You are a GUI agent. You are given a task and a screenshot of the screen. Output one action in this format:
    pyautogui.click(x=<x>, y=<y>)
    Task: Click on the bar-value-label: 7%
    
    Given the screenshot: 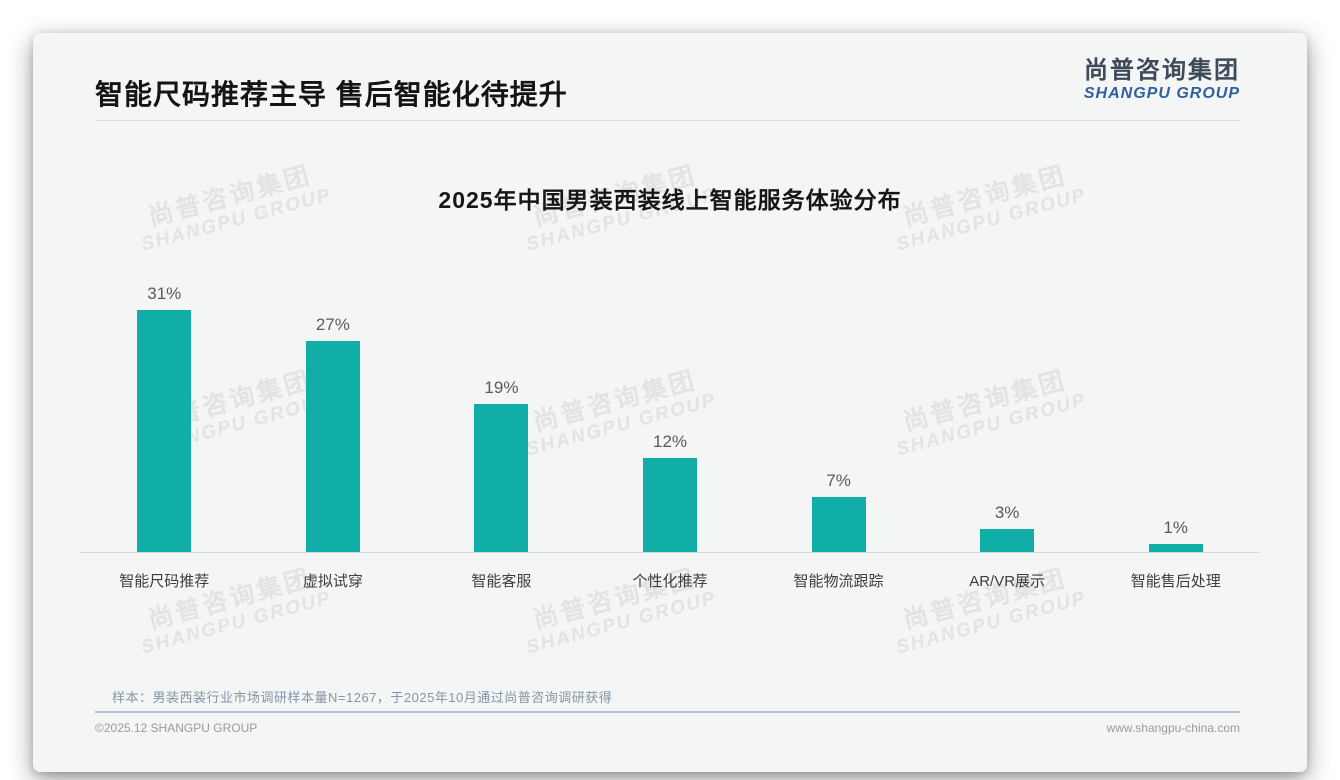 What is the action you would take?
    pyautogui.click(x=838, y=480)
    